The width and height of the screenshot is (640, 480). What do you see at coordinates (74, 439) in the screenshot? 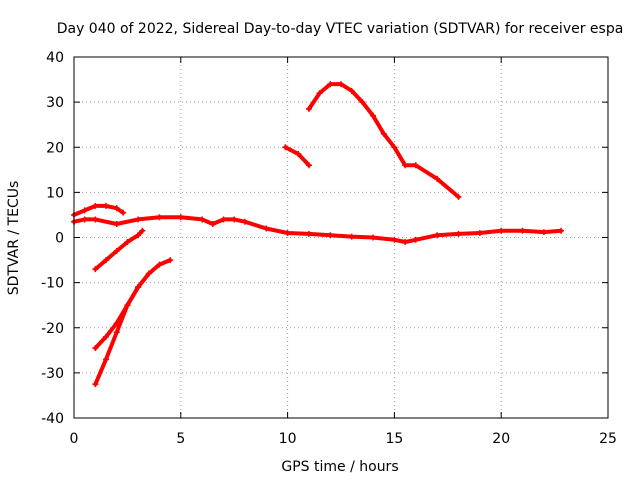
I see `x-tick-label: 0` at bounding box center [74, 439].